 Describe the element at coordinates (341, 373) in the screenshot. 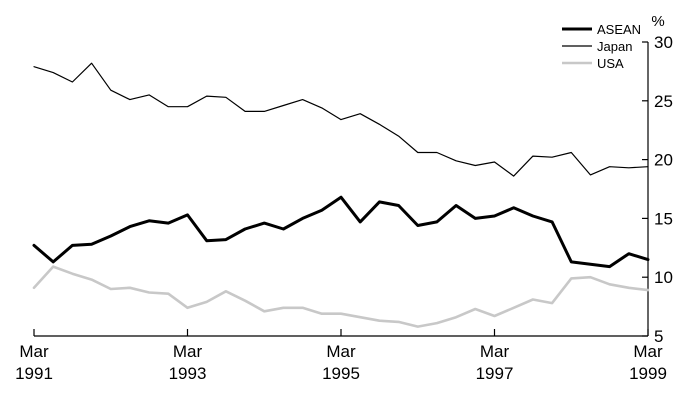

I see `x-tick-label-year: 1995` at that location.